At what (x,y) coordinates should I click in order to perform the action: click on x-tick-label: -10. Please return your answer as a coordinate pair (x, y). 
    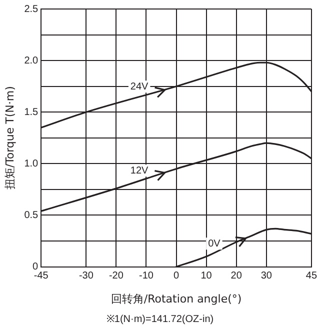
    Looking at the image, I should click on (146, 276).